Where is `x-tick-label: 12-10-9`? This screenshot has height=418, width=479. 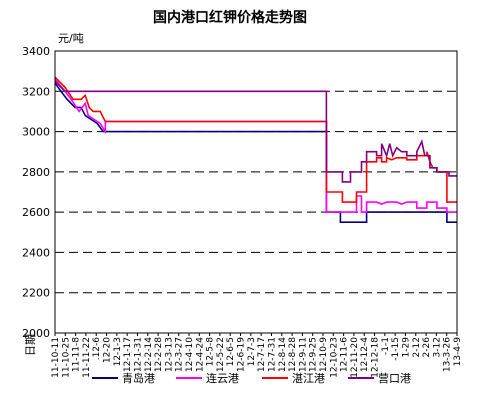
x-tick-label: 12-10-9 is located at coordinates (324, 354).